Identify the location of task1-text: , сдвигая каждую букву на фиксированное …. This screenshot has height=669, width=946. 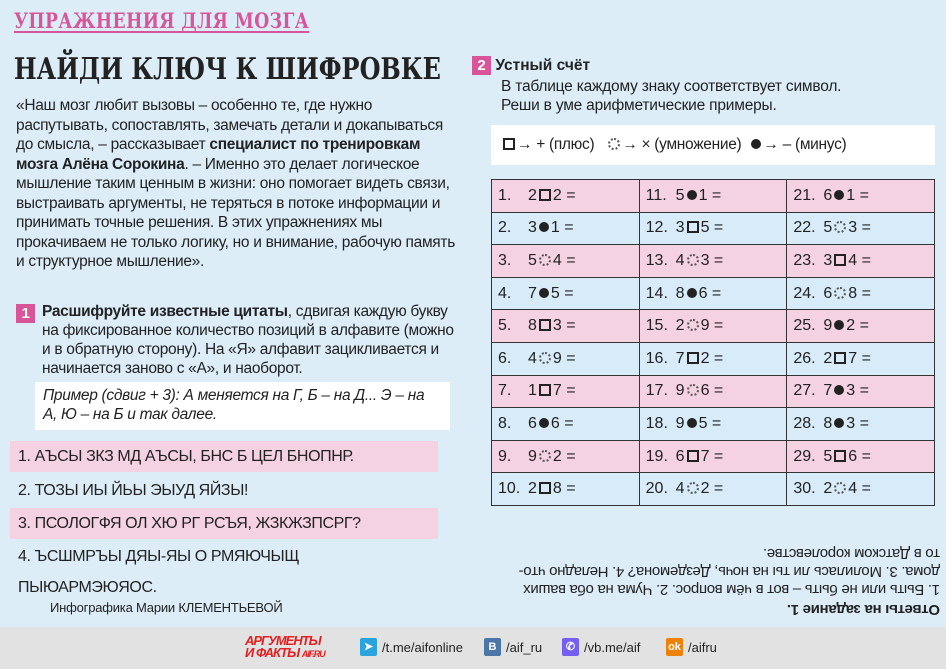
(248, 340).